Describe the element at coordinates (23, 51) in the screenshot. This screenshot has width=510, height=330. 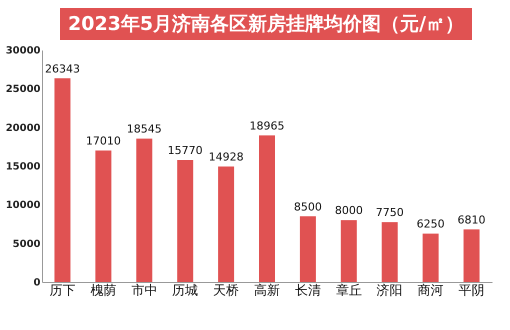
I see `y-tick-label: 30000` at that location.